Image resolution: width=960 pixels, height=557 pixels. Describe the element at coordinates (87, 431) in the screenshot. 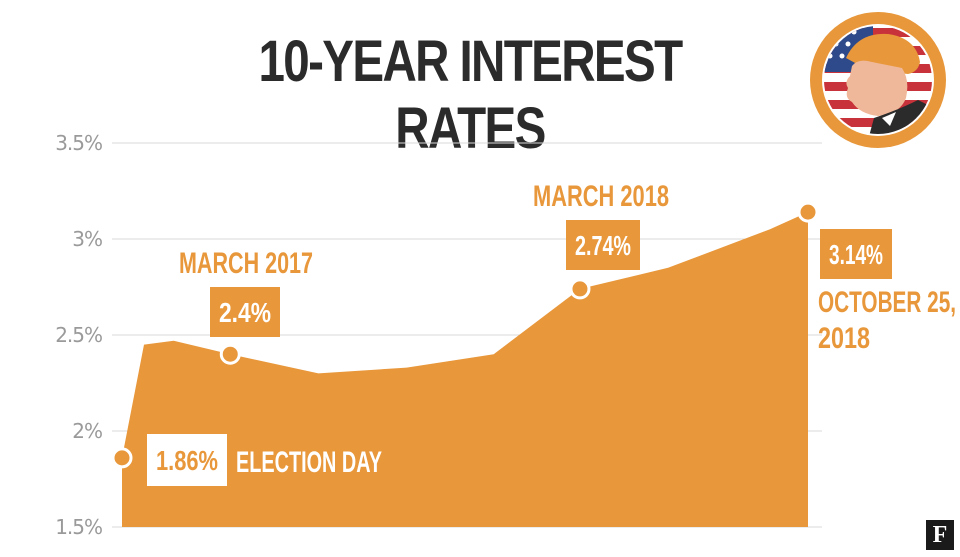

I see `y-tick-label: 2%` at that location.